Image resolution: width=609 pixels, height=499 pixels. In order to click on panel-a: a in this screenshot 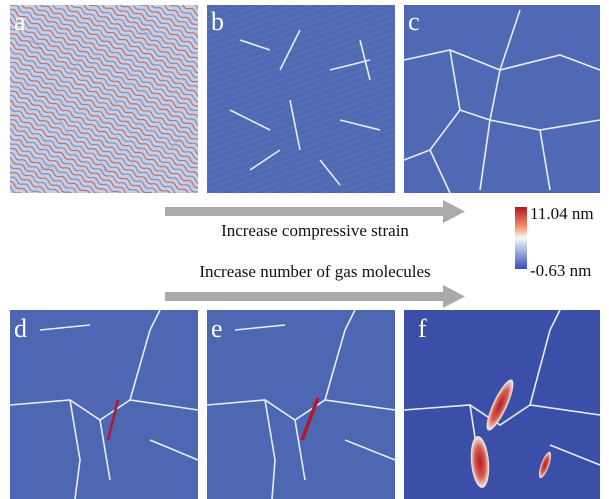, I will do `click(104, 99)`.